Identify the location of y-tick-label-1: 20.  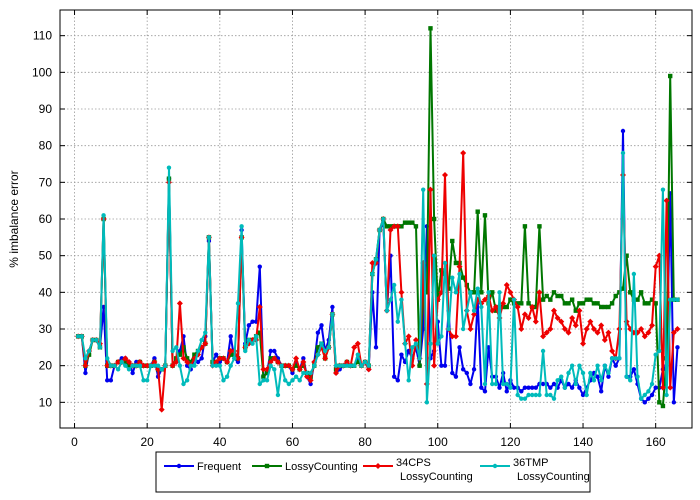
(46, 366).